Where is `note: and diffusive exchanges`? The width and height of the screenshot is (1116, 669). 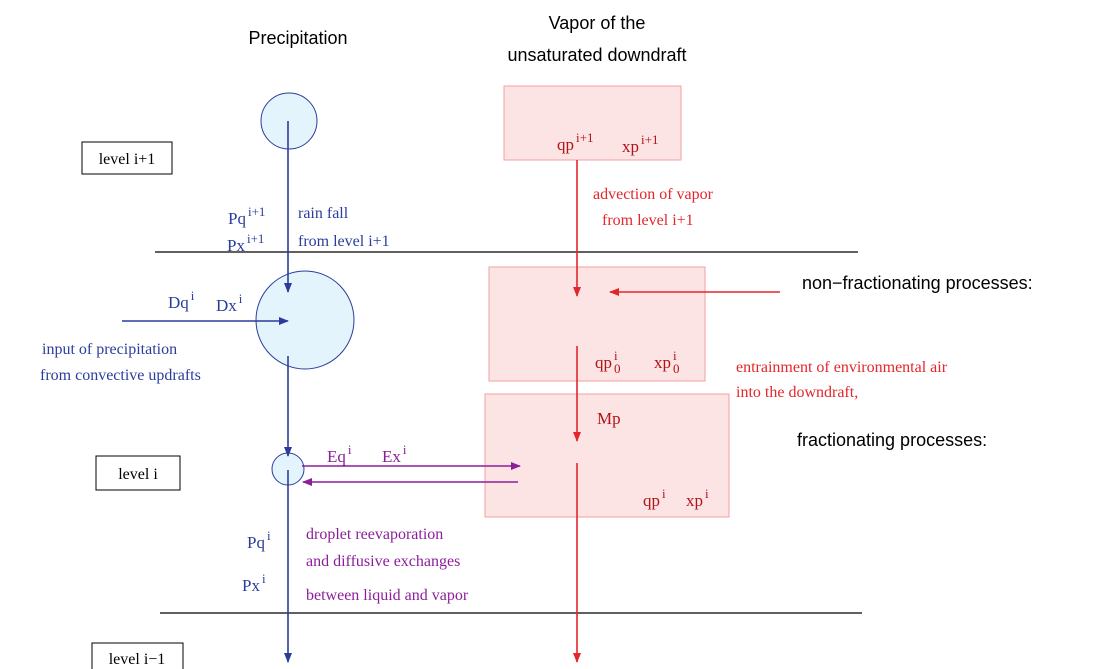
note: and diffusive exchanges is located at coordinates (383, 561).